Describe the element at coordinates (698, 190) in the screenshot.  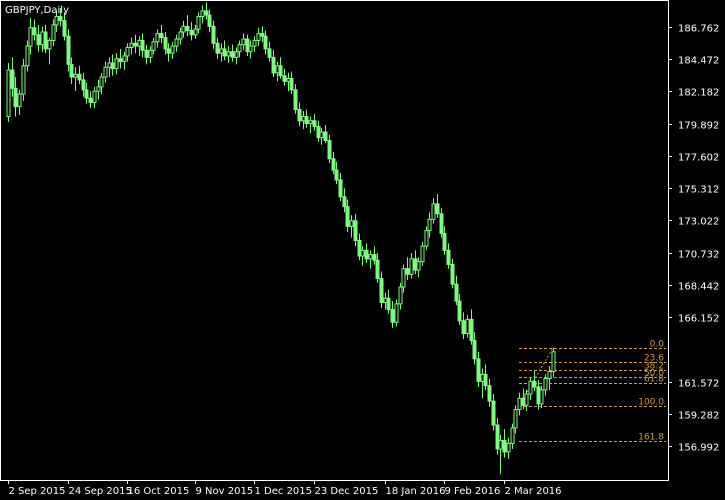
I see `y-tick-label: 175.312` at that location.